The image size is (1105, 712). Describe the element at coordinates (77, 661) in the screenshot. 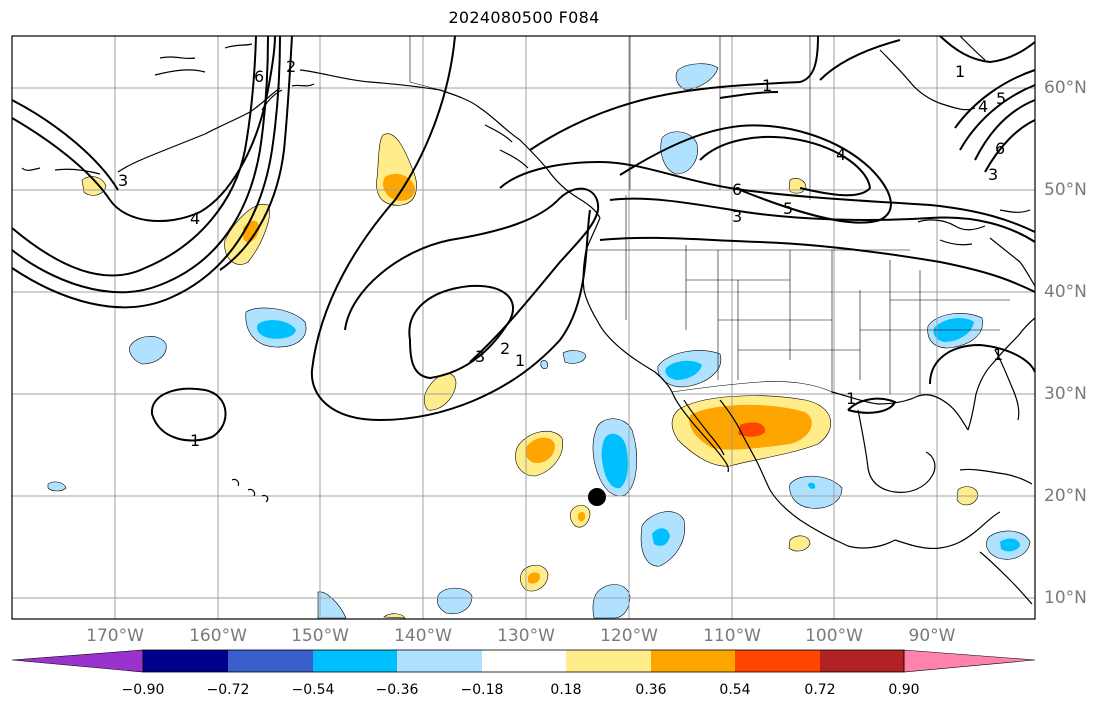

I see `colorbar-extend-low` at that location.